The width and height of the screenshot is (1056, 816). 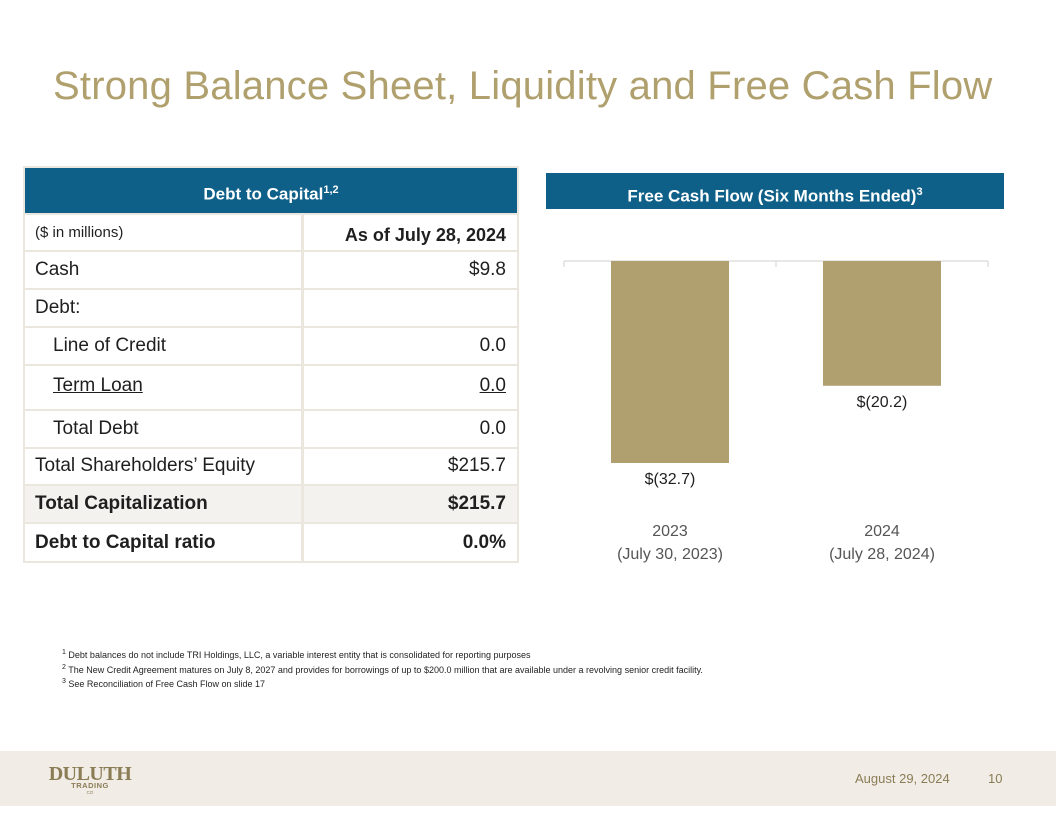 What do you see at coordinates (995, 778) in the screenshot?
I see `page-number: 10` at bounding box center [995, 778].